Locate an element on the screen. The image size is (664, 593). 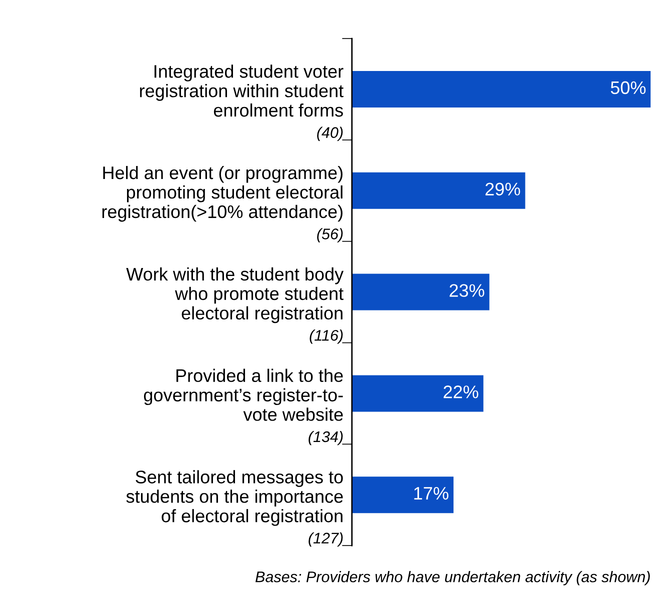
text: (116) is located at coordinates (326, 337).